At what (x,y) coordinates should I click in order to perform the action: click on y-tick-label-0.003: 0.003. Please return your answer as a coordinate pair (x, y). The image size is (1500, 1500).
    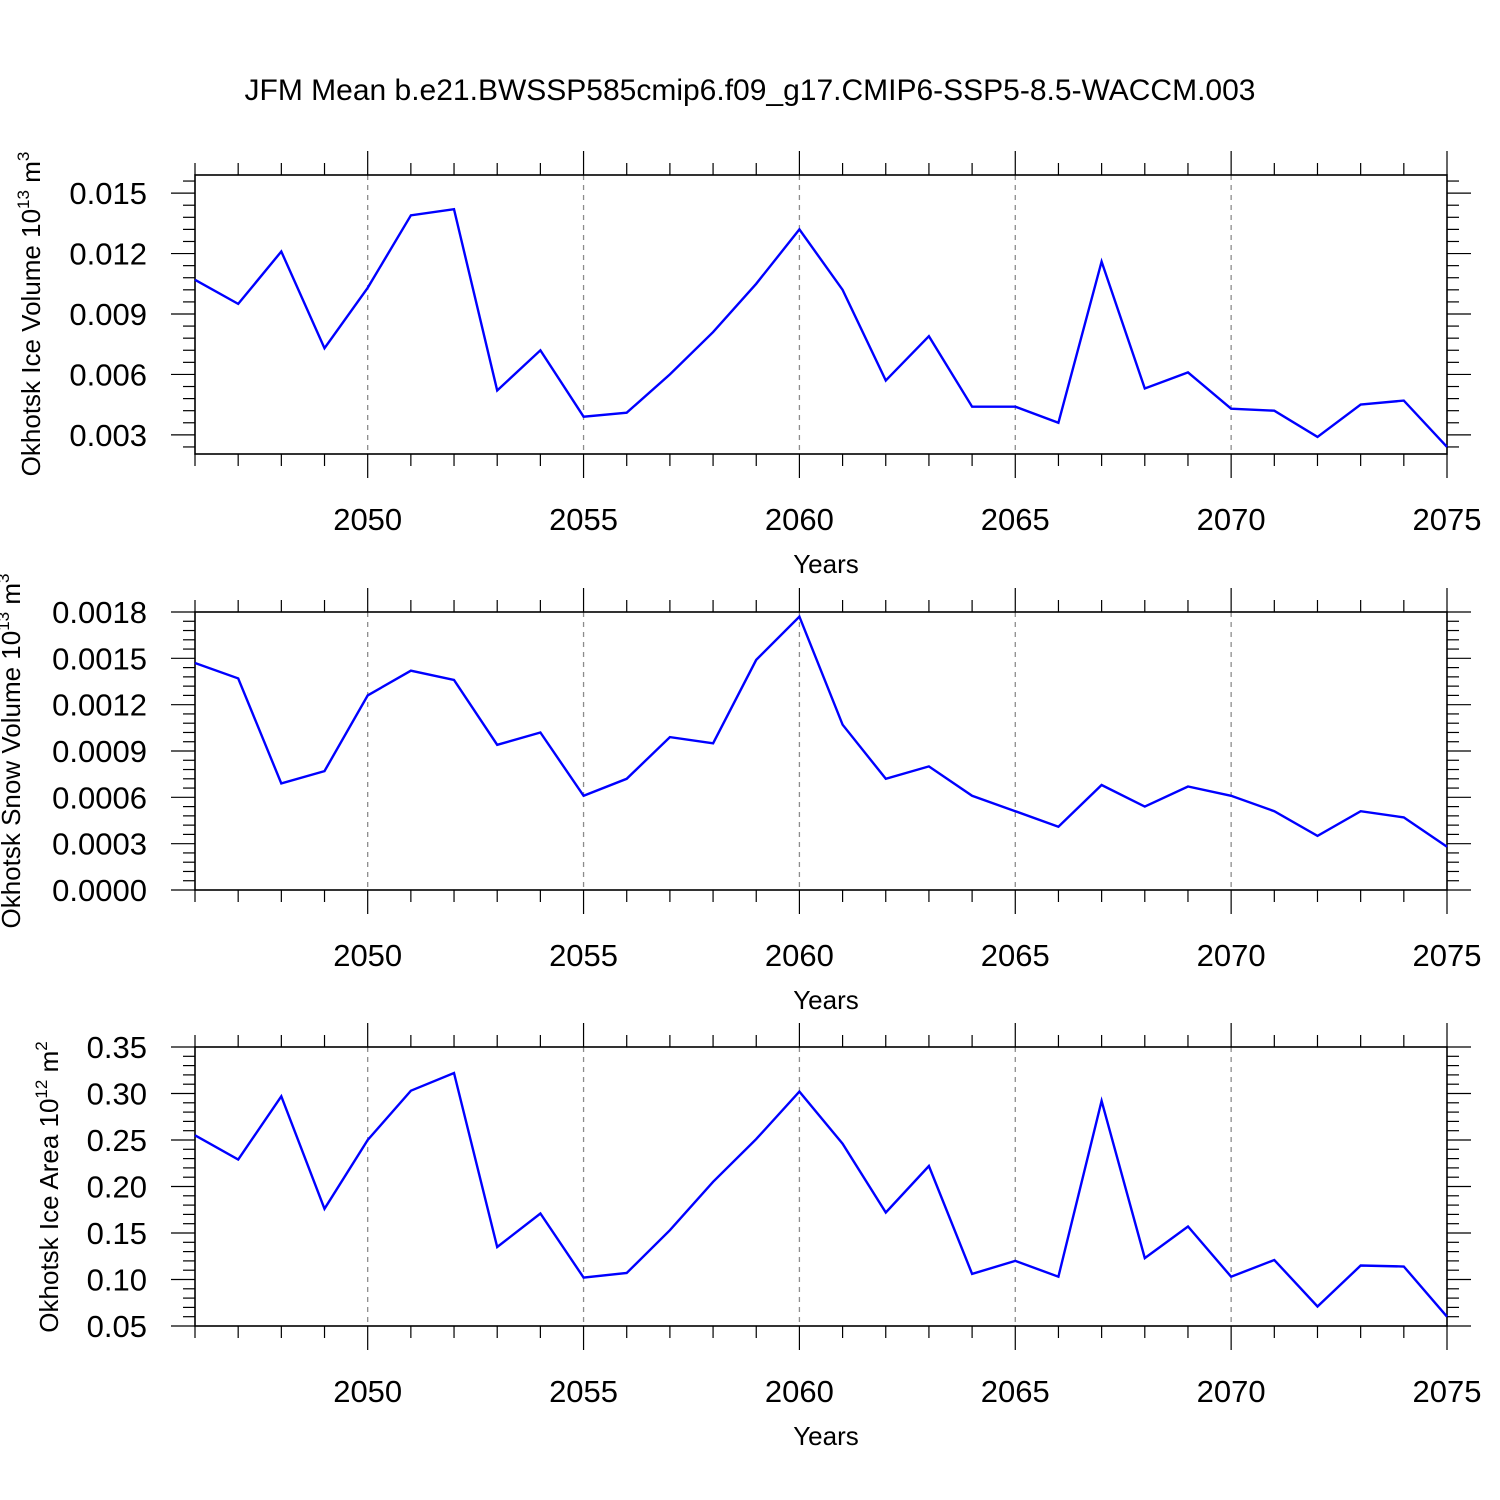
    Looking at the image, I should click on (108, 435).